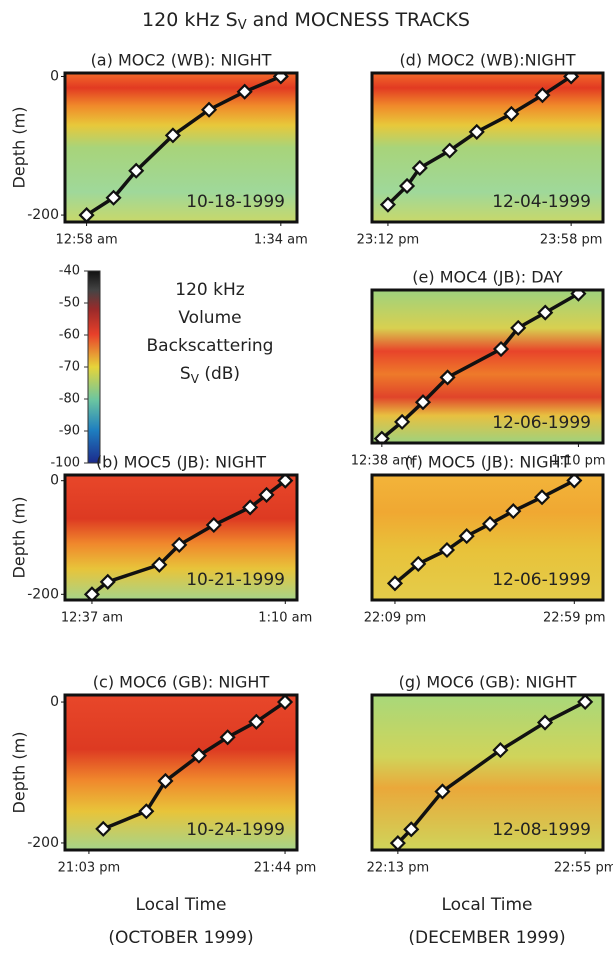 This screenshot has height=965, width=613. Describe the element at coordinates (69, 431) in the screenshot. I see `colorbar-tick-label: -90` at that location.